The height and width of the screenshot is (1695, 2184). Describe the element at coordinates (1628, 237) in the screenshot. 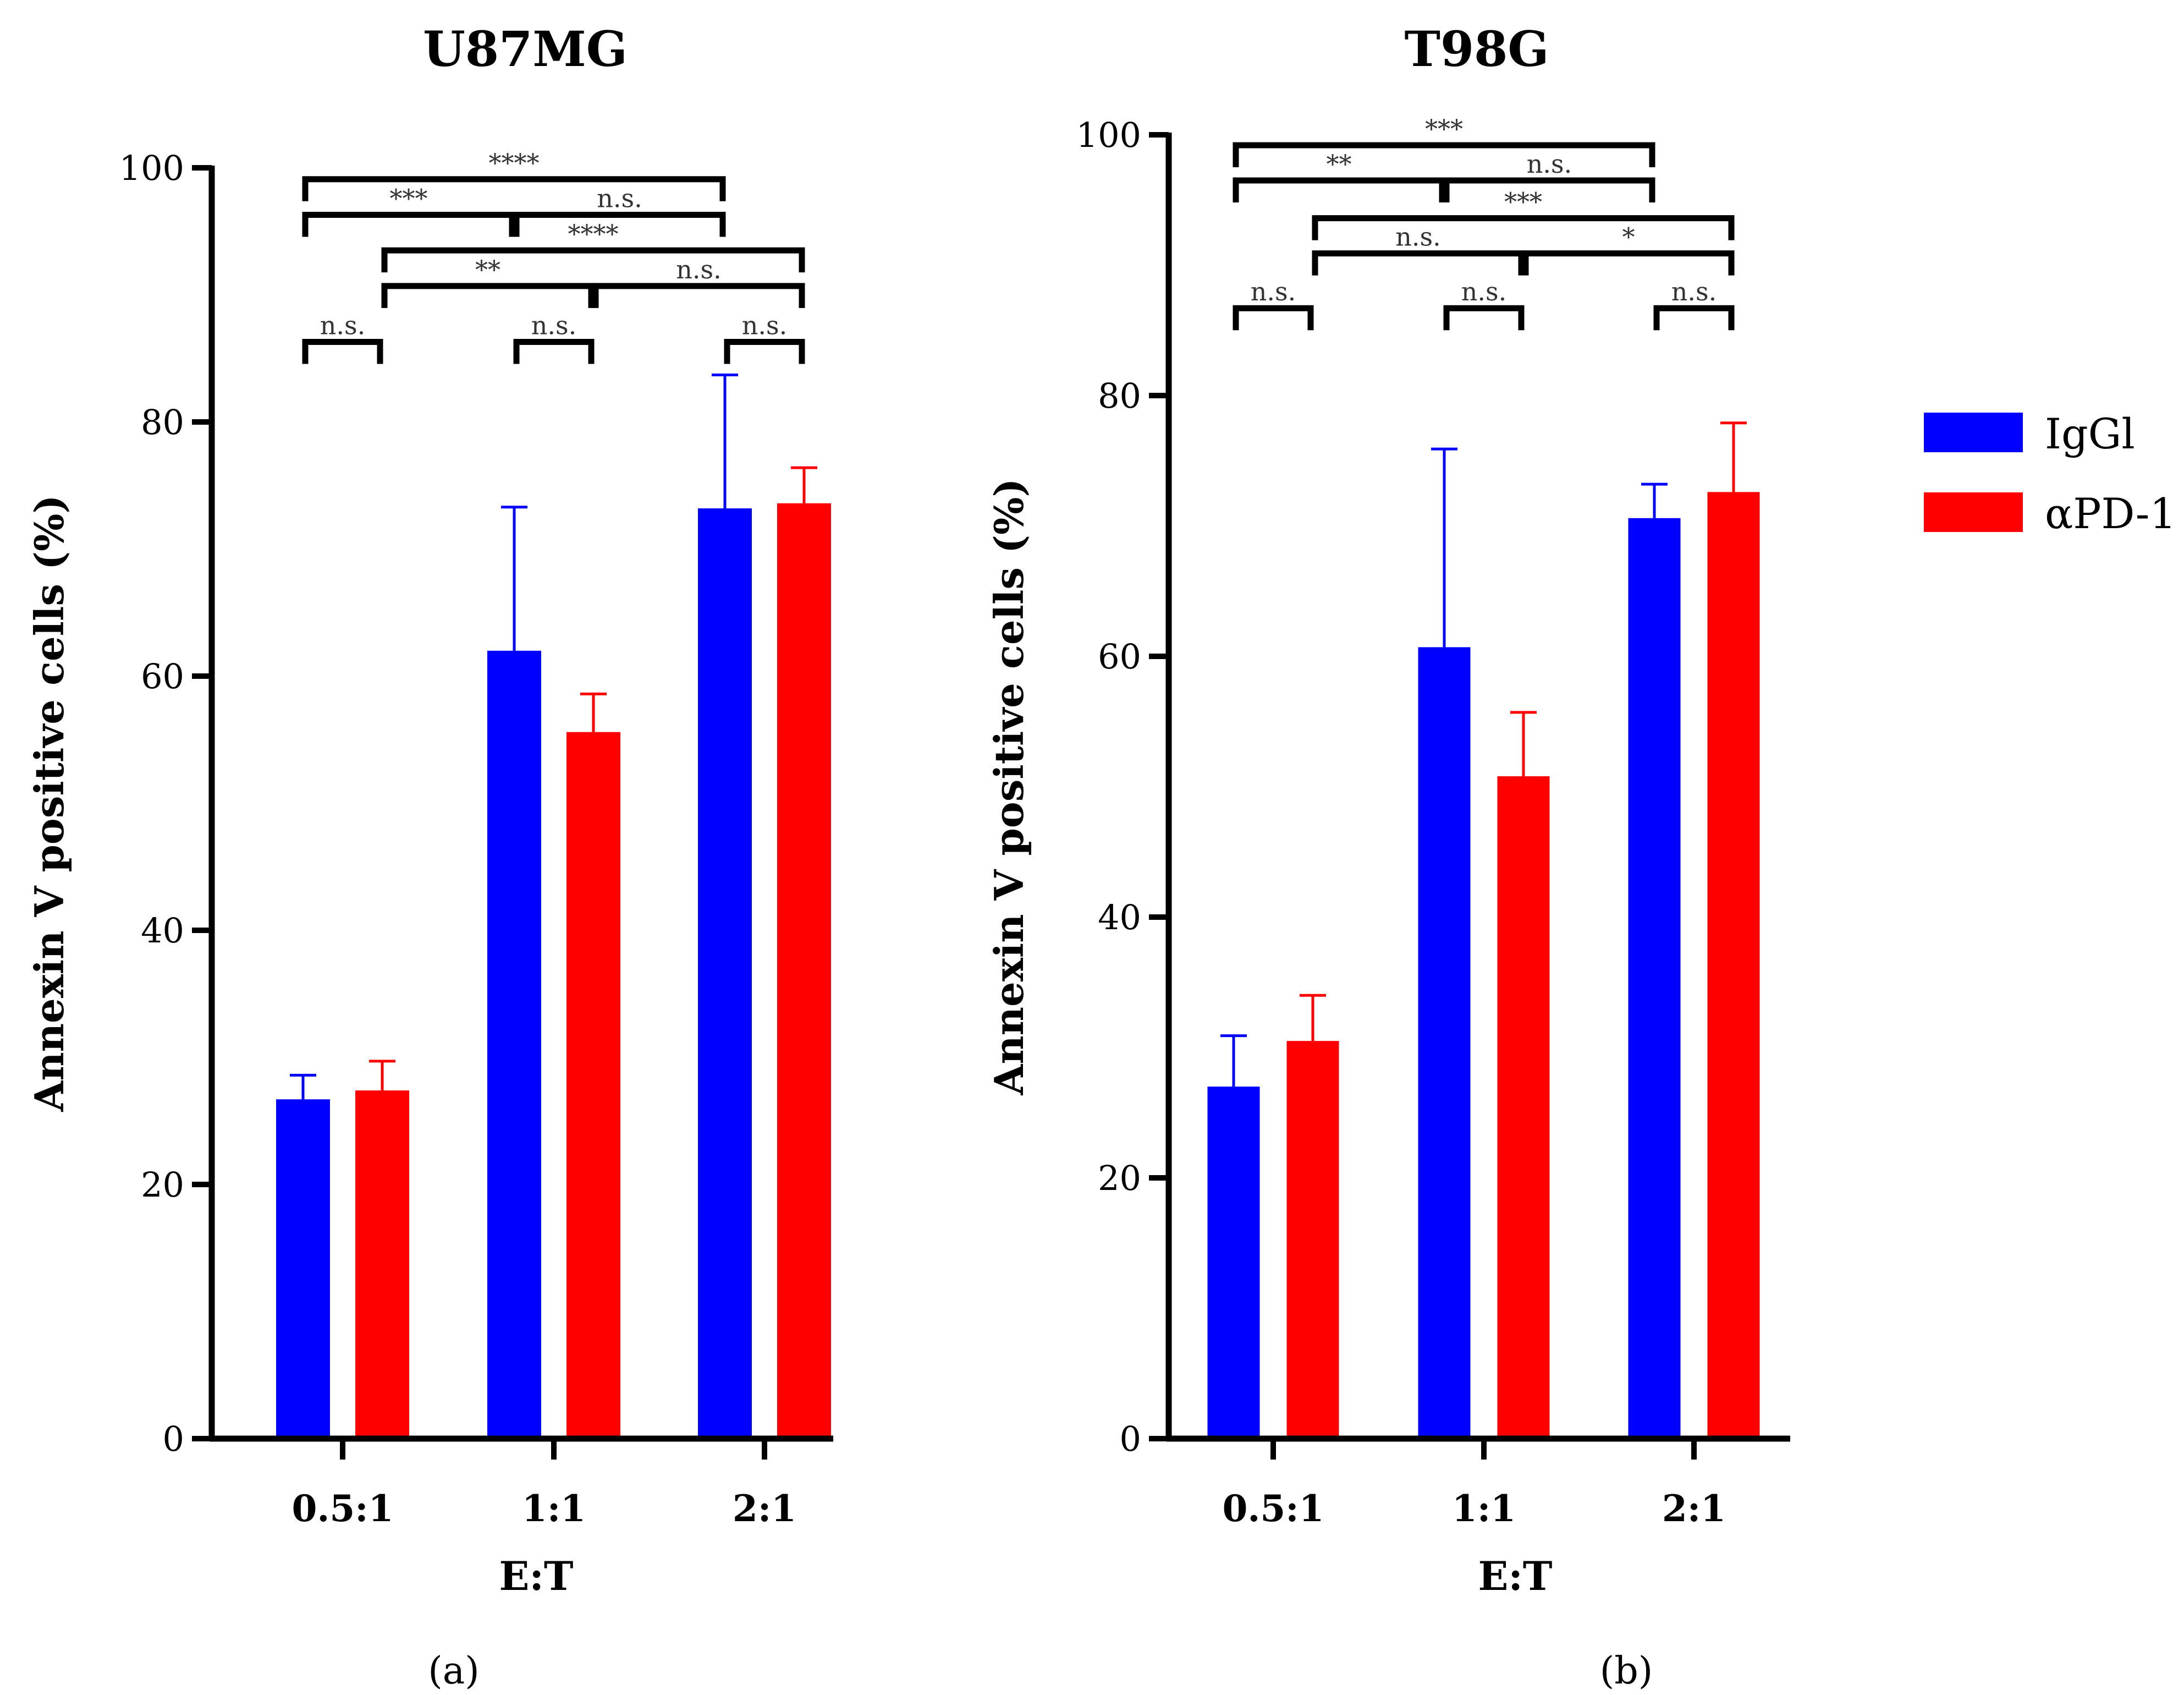

I see `significance-label: *` at that location.